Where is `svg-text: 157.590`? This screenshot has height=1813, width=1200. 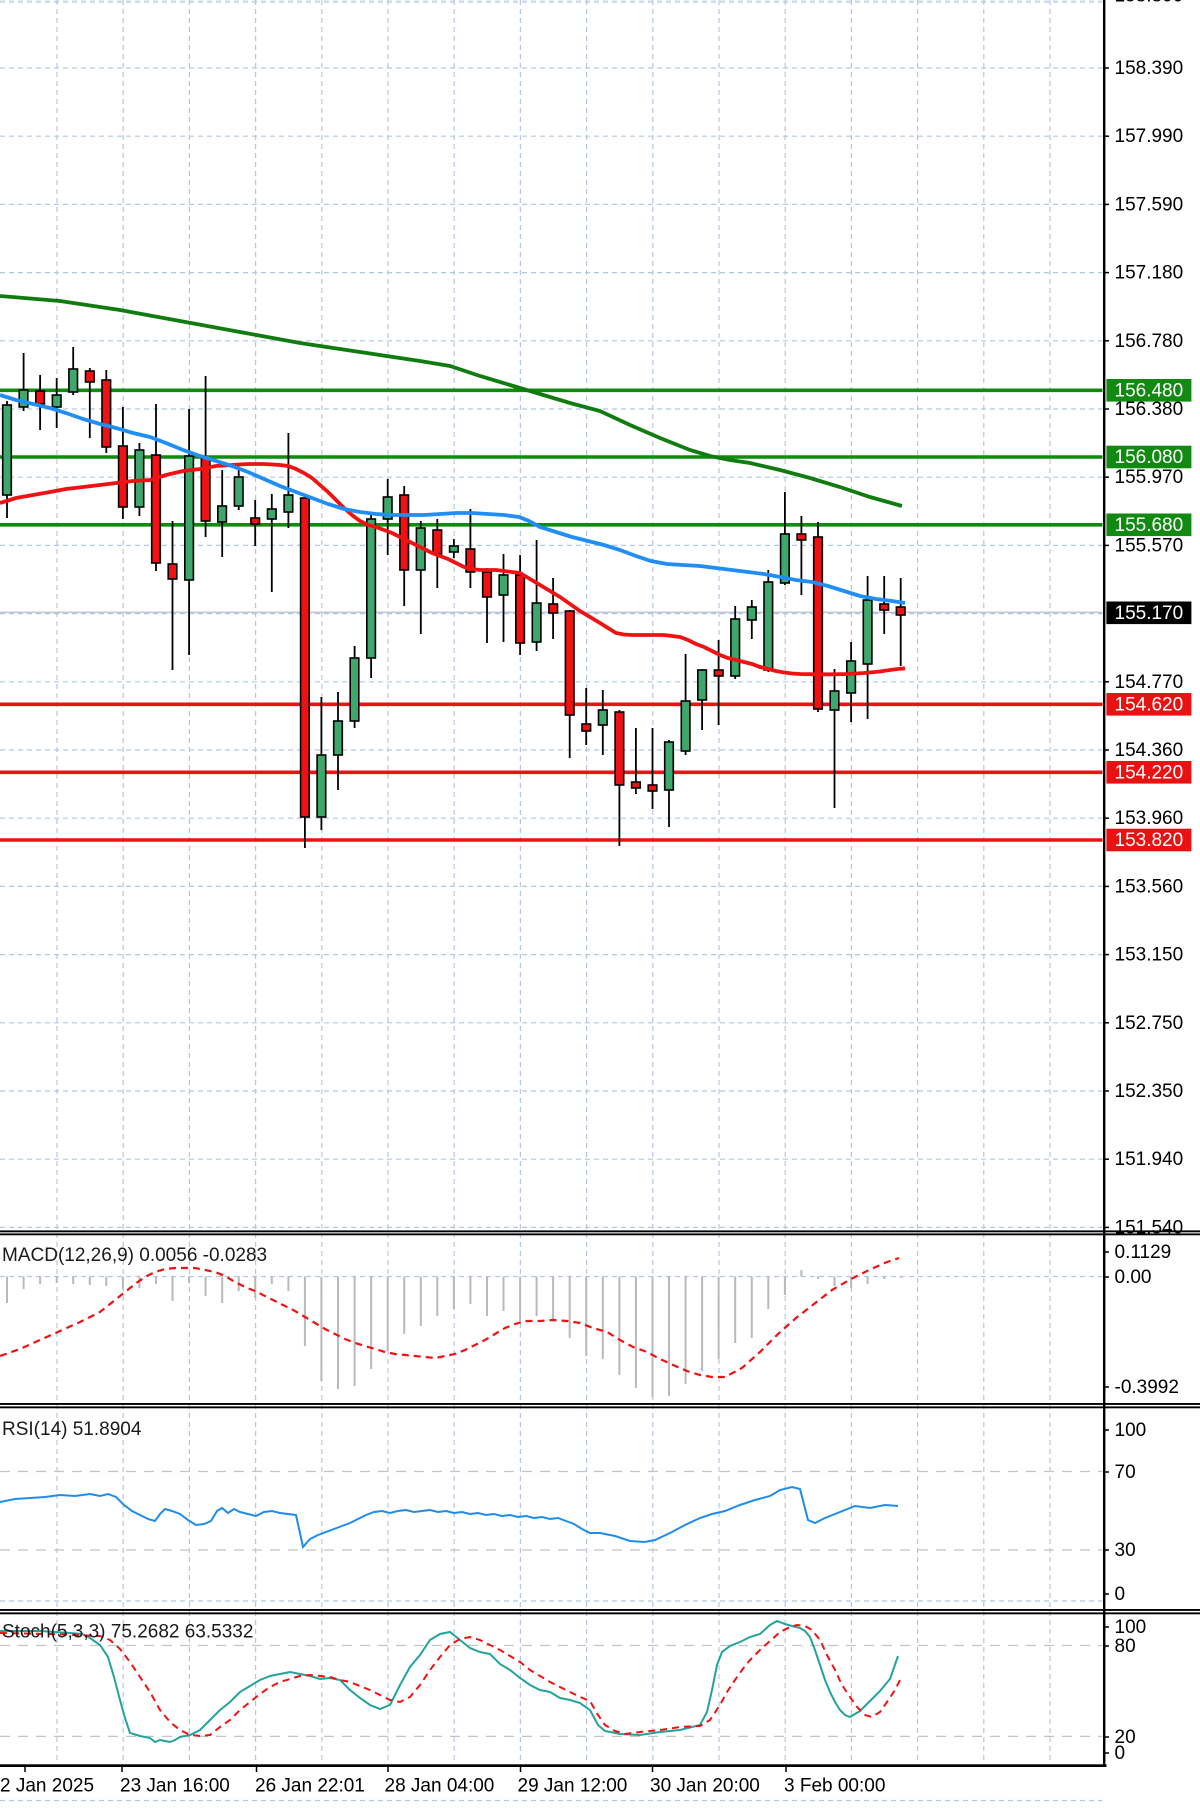
svg-text: 157.590 is located at coordinates (1149, 204).